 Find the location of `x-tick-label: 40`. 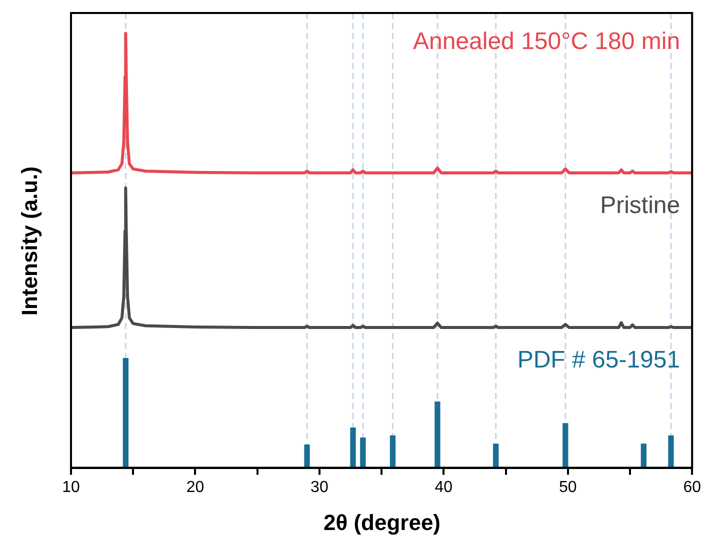

x-tick-label: 40 is located at coordinates (443, 487).